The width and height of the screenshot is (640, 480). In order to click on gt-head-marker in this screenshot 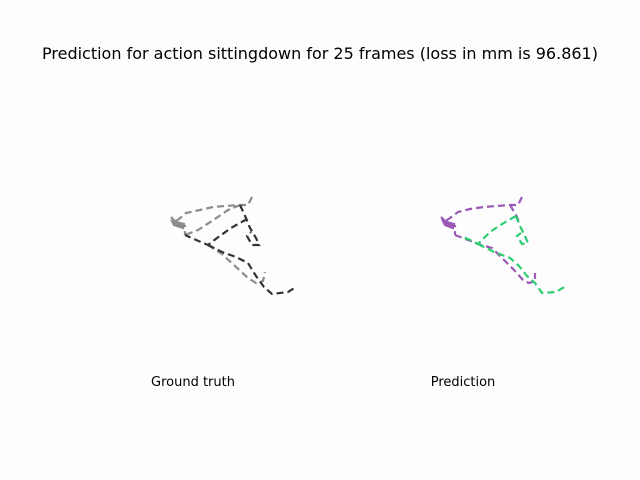, I will do `click(177, 224)`.